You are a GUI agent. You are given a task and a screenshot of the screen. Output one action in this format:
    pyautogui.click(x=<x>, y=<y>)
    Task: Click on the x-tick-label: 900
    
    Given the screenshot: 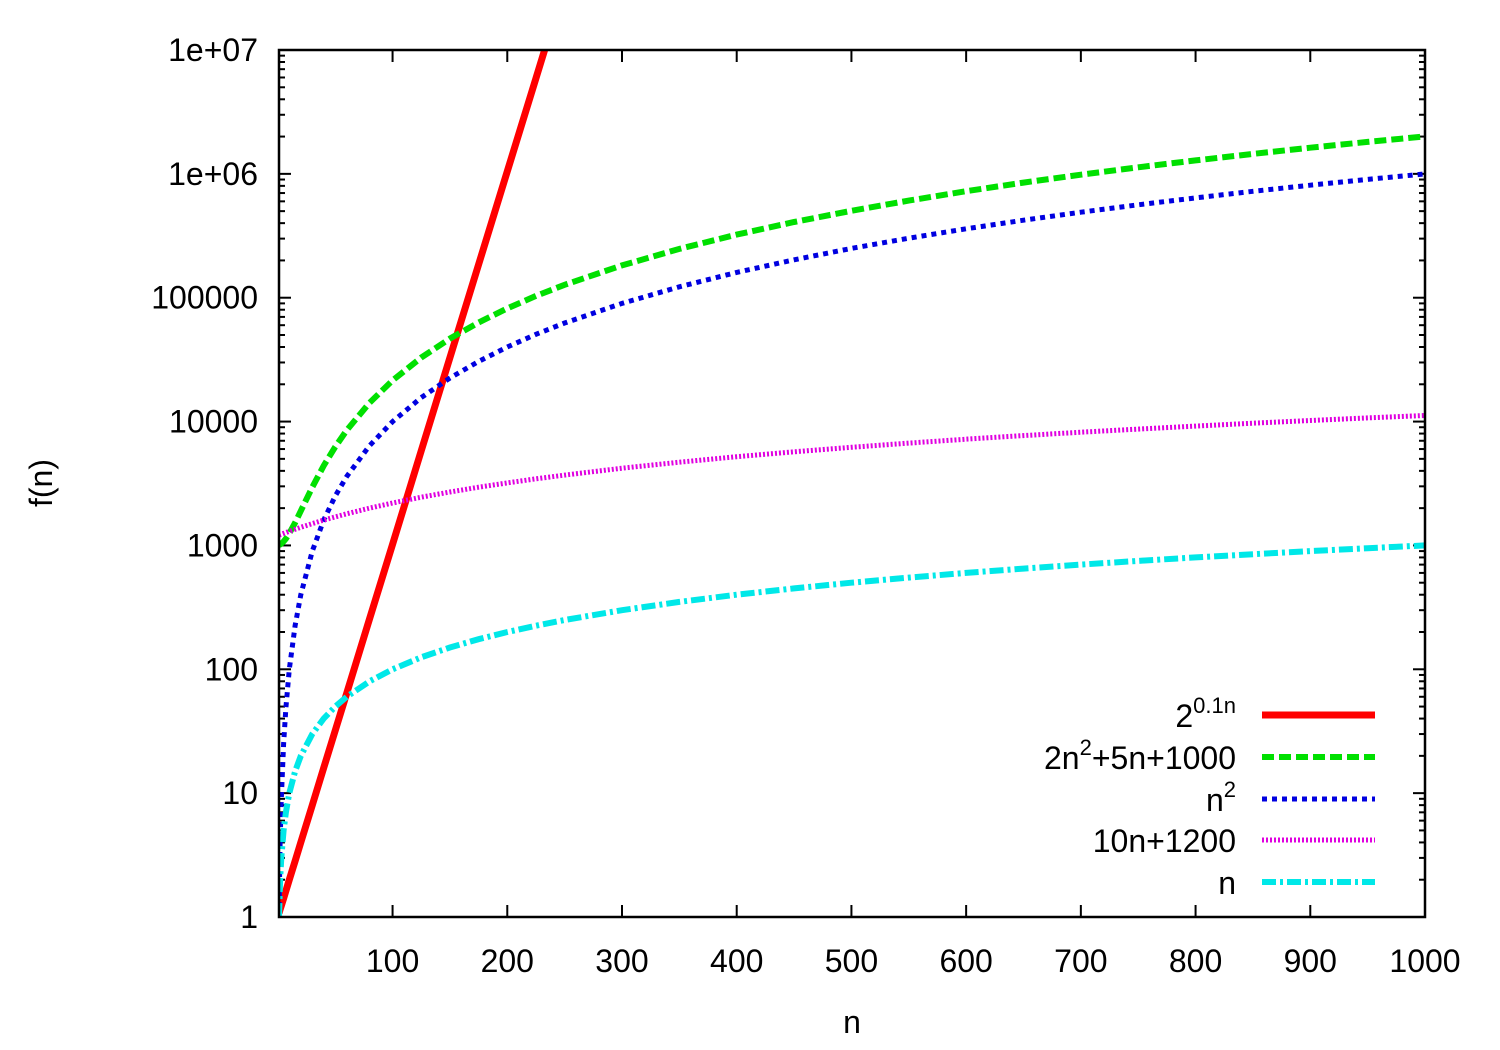 What is the action you would take?
    pyautogui.click(x=1310, y=961)
    